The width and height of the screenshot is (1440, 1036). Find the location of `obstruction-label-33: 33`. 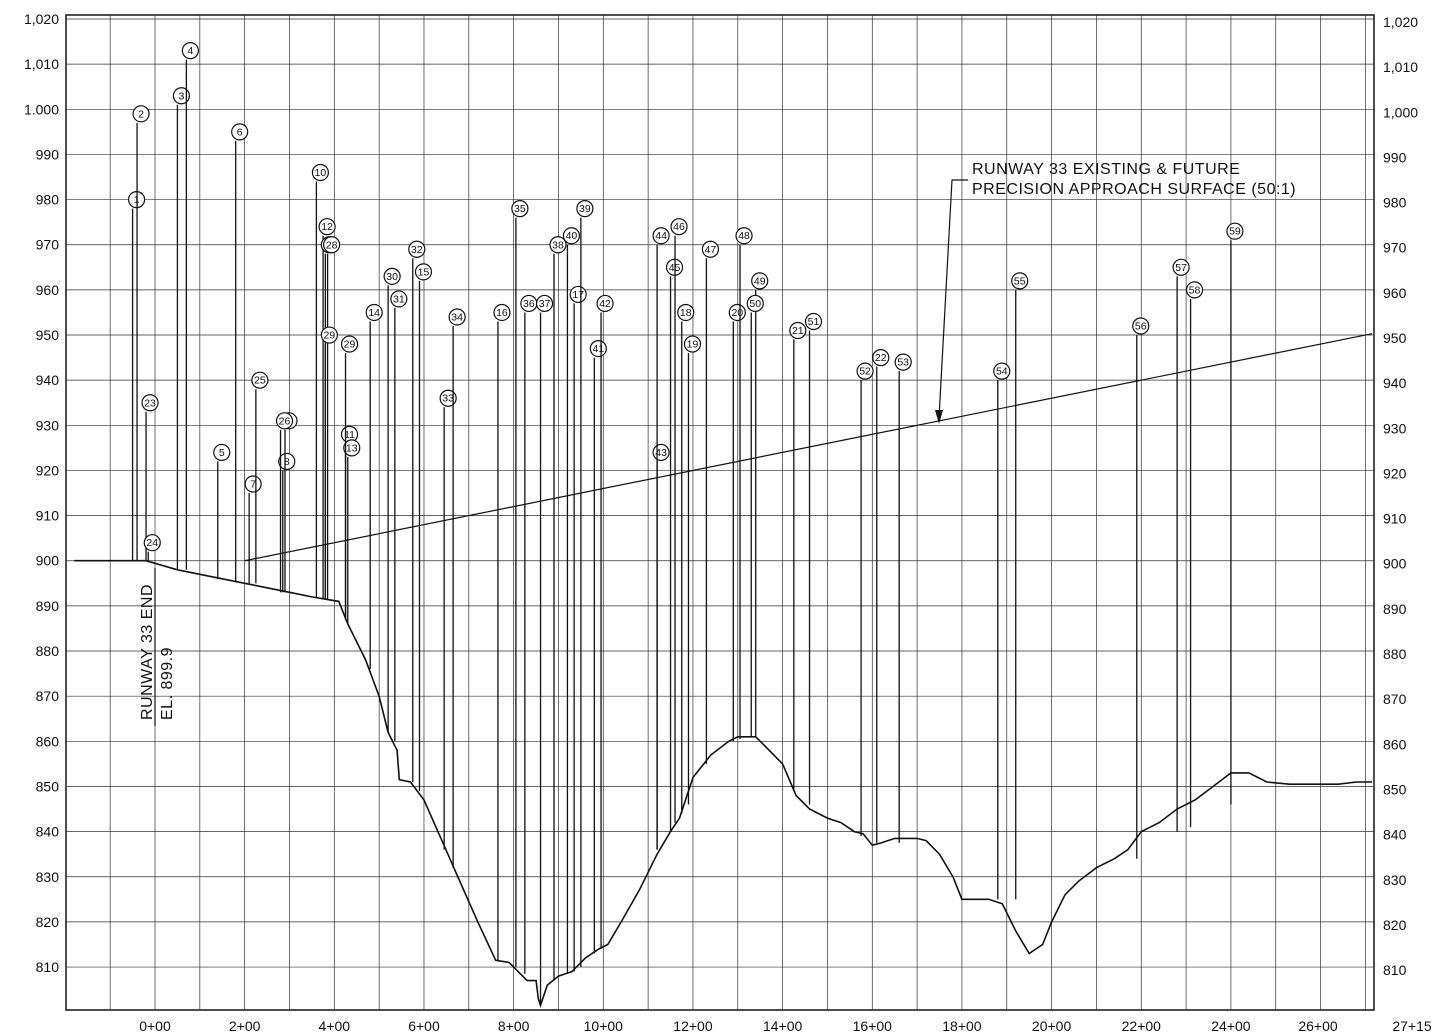

obstruction-label-33: 33 is located at coordinates (448, 399).